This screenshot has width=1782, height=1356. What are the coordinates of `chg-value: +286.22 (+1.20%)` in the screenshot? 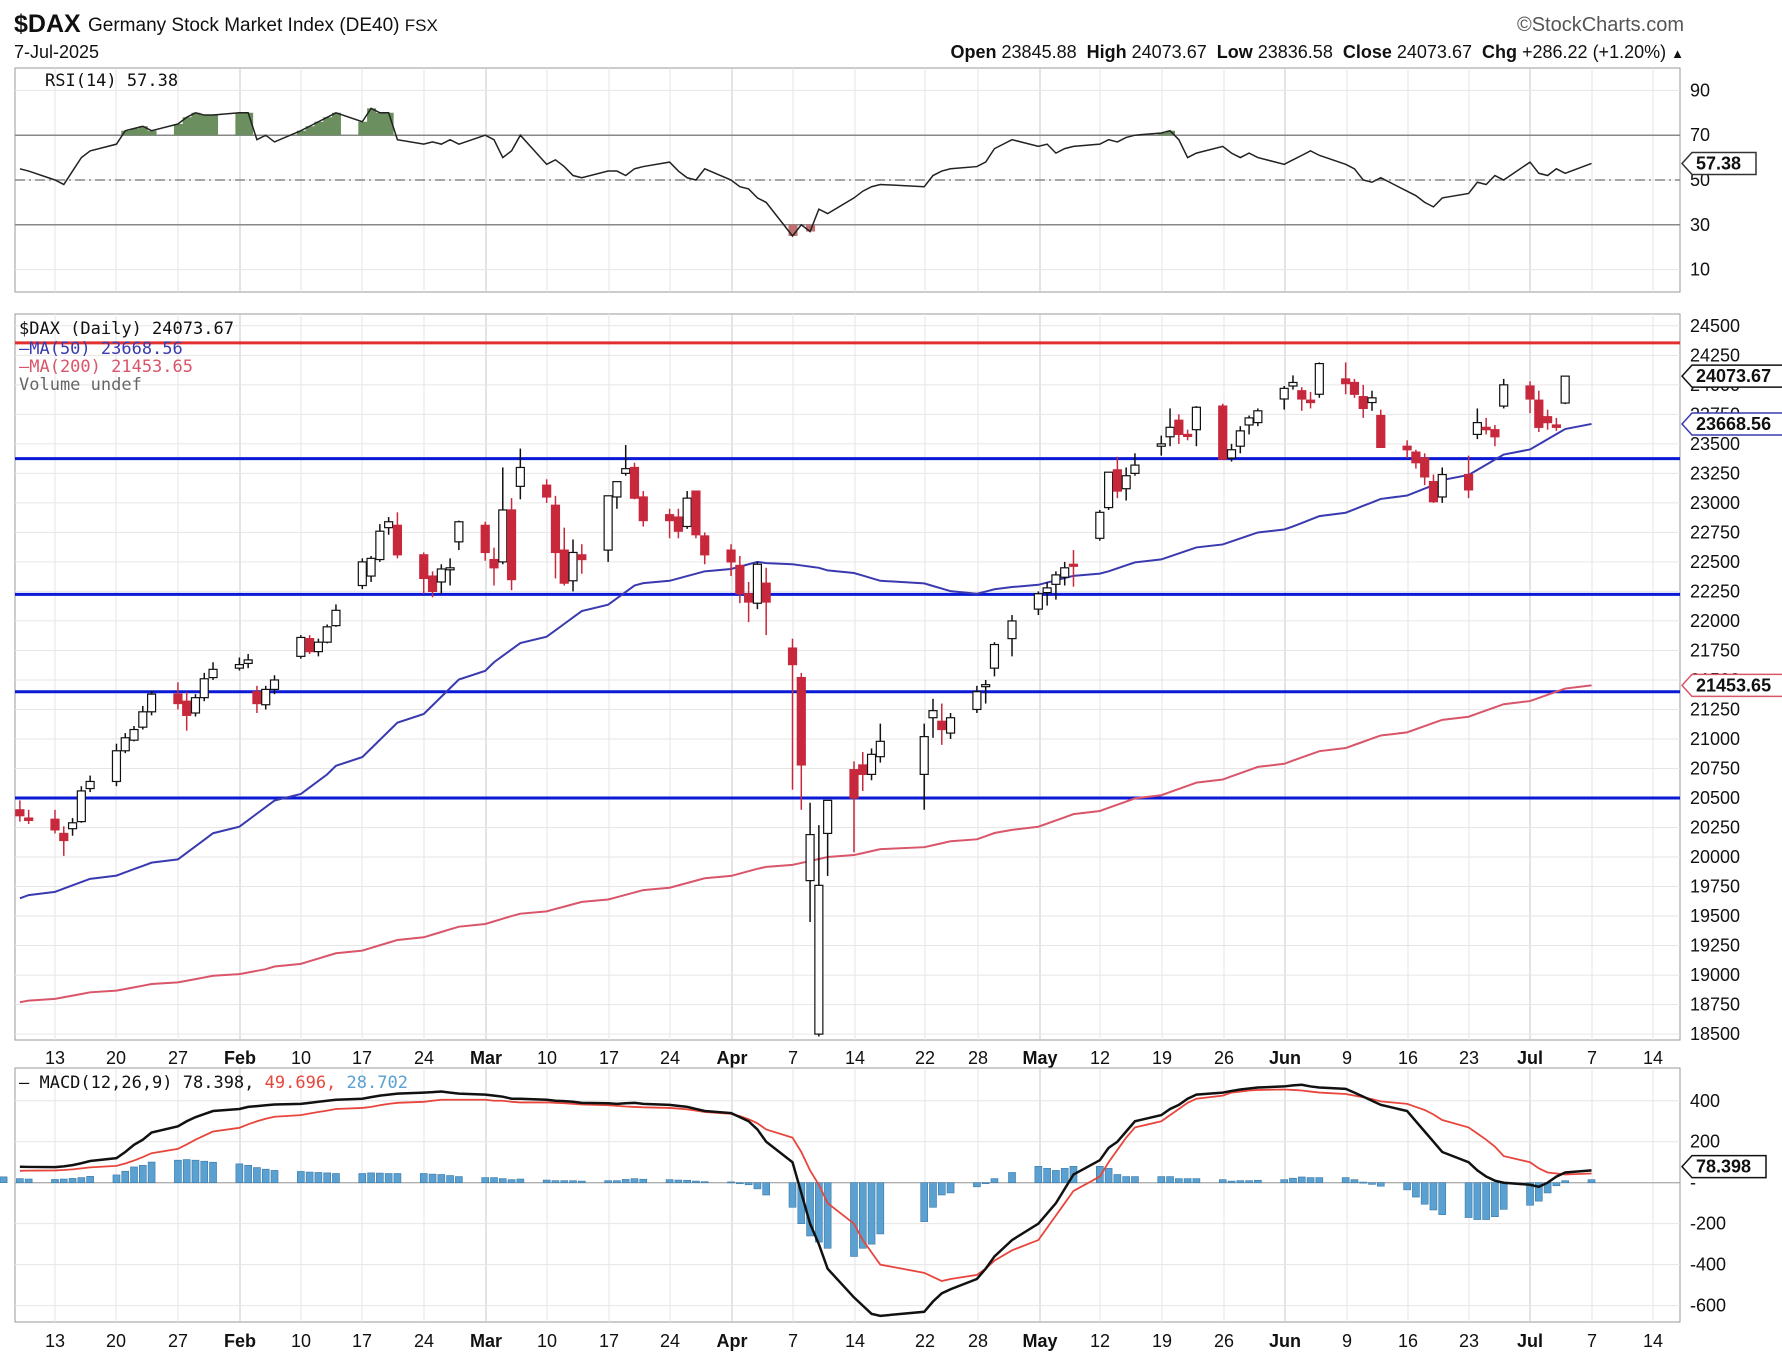 It's located at (1594, 52).